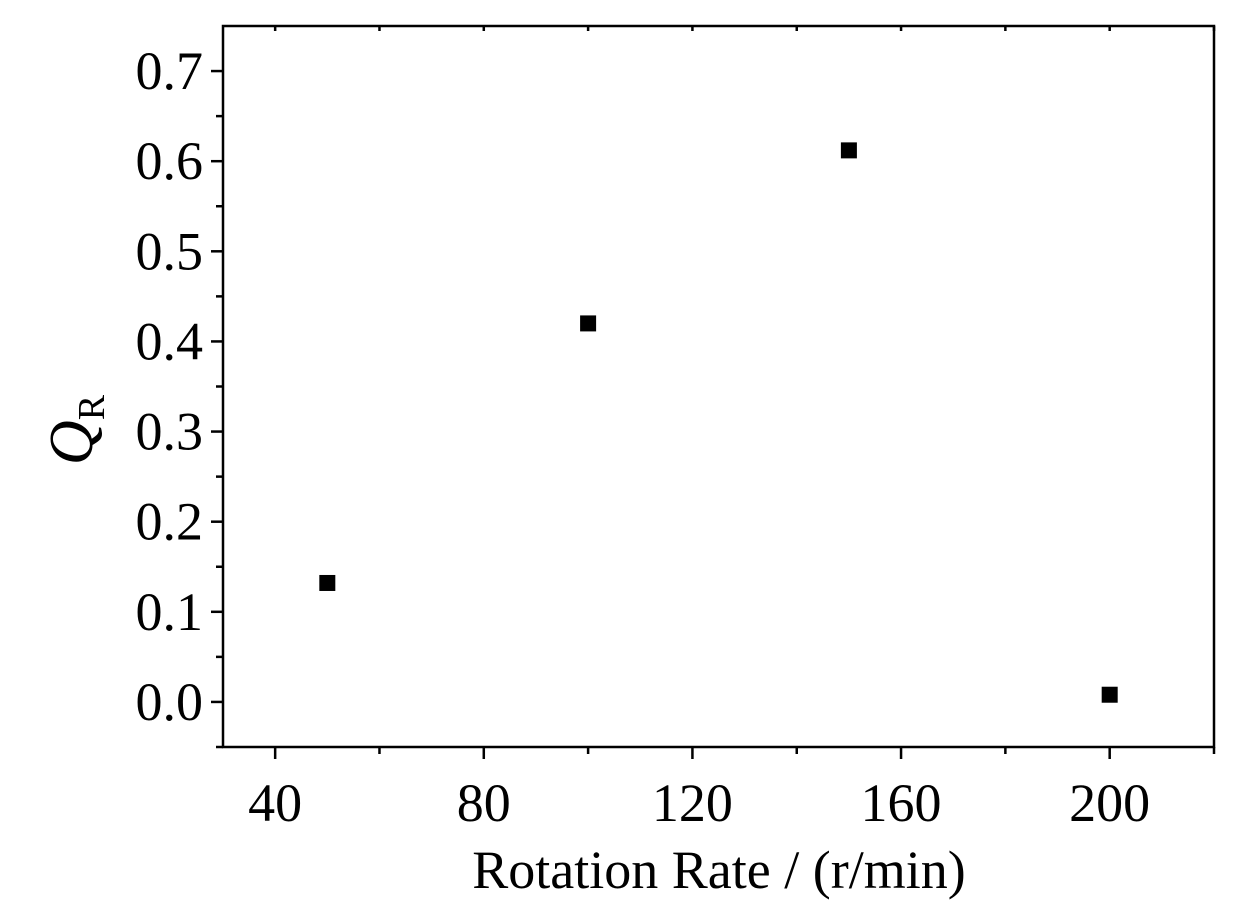  What do you see at coordinates (1109, 803) in the screenshot?
I see `x-tick-label: 200` at bounding box center [1109, 803].